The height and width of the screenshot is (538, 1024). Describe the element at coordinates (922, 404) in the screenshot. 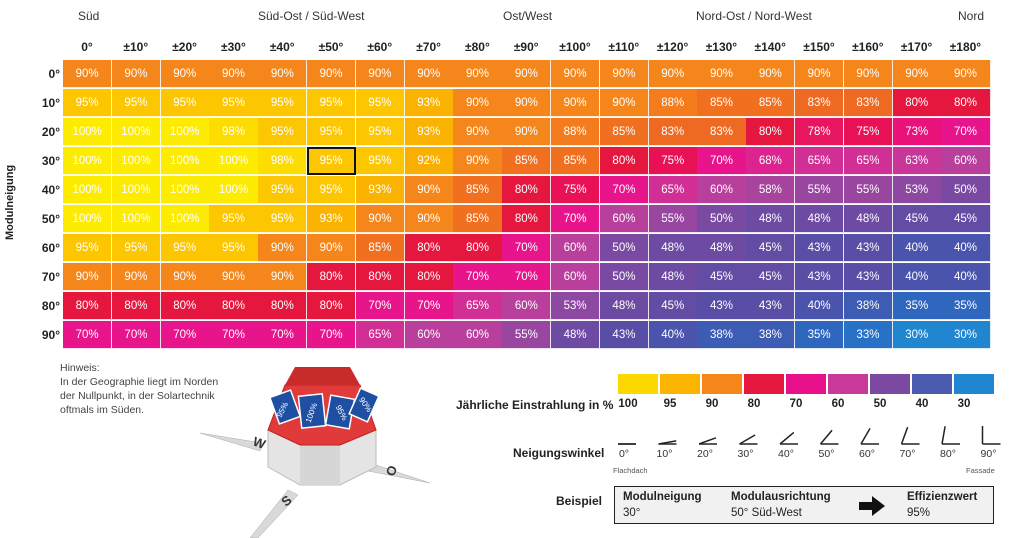

I see `legend-value: 40` at that location.